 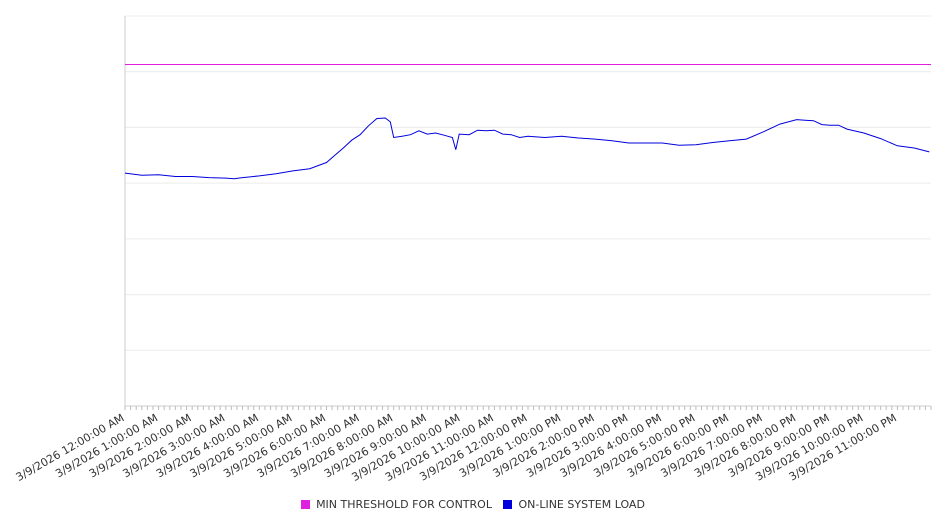 I want to click on legend-item-threshold: MIN THRESHOLD FOR CONTROL, so click(x=396, y=504).